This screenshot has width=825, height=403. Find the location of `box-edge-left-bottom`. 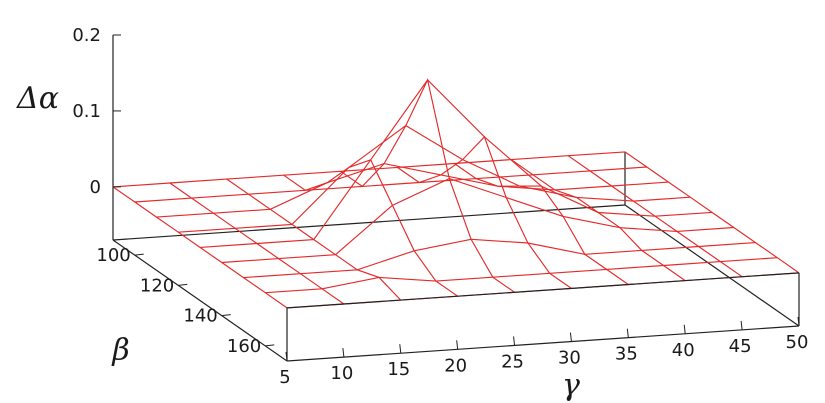

box-edge-left-bottom is located at coordinates (200, 300).